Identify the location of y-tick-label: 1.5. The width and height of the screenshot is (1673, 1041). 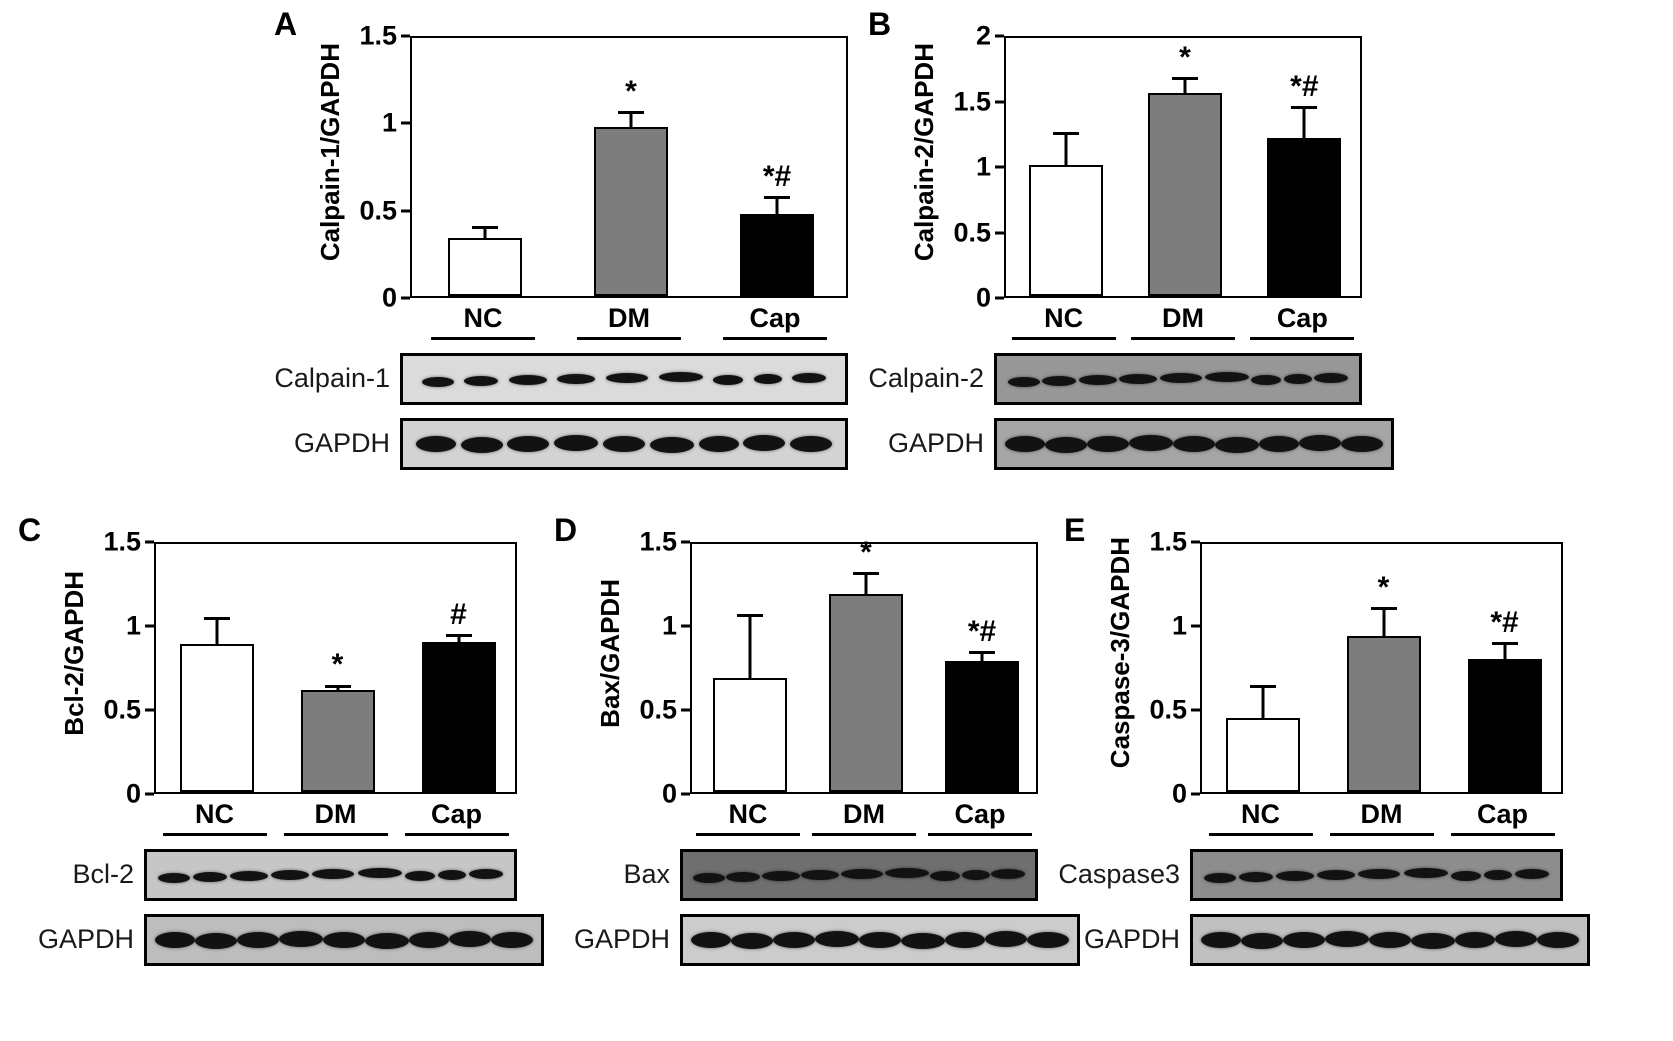
(122, 541).